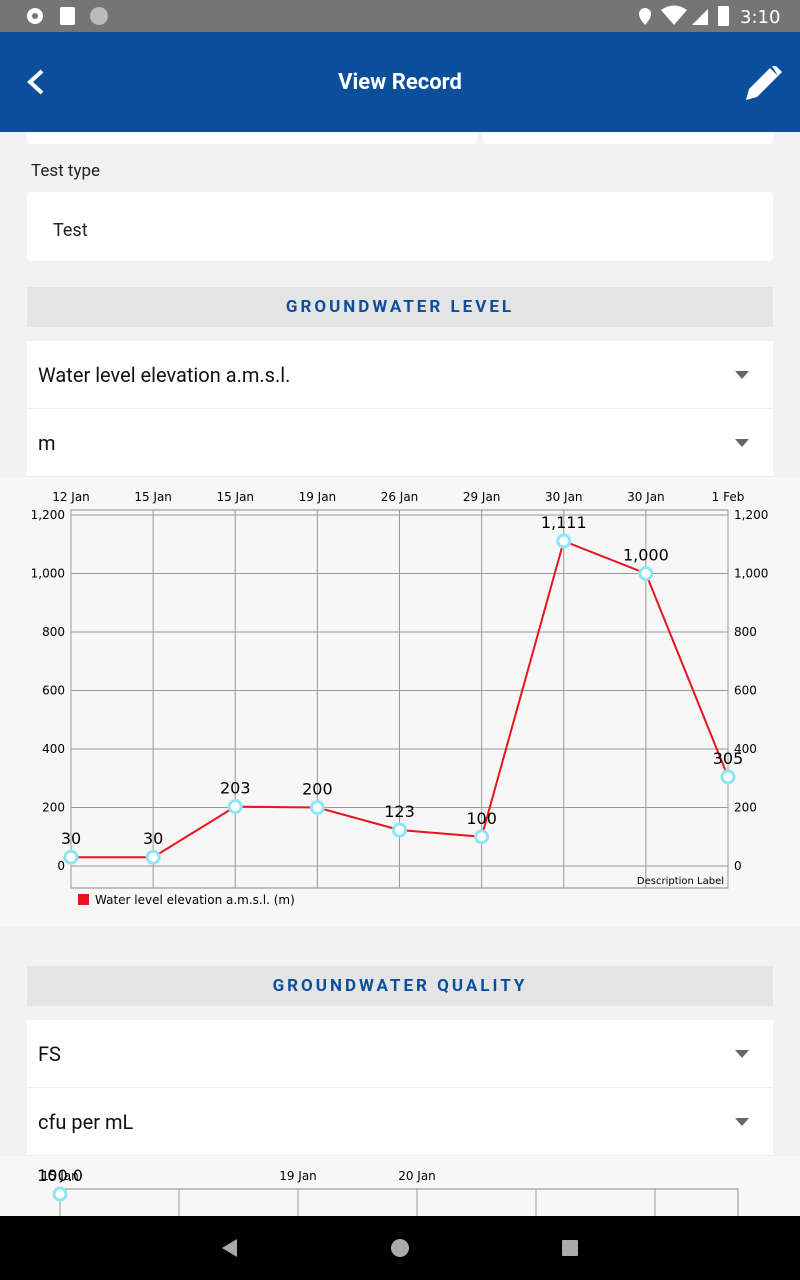 The width and height of the screenshot is (800, 1280). I want to click on x-tick-label: 29 Jan, so click(482, 497).